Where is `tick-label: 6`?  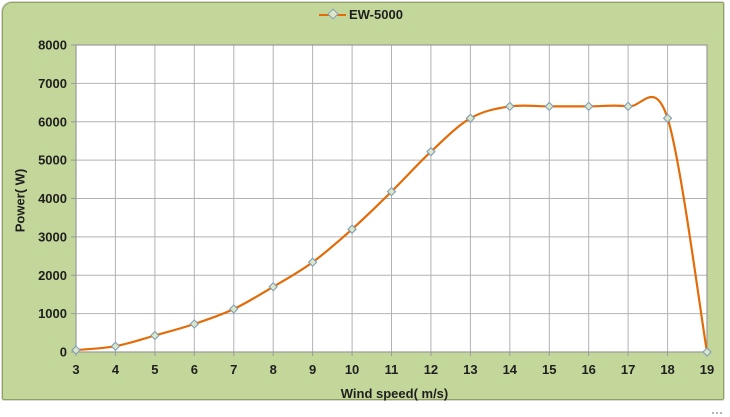
tick-label: 6 is located at coordinates (194, 369).